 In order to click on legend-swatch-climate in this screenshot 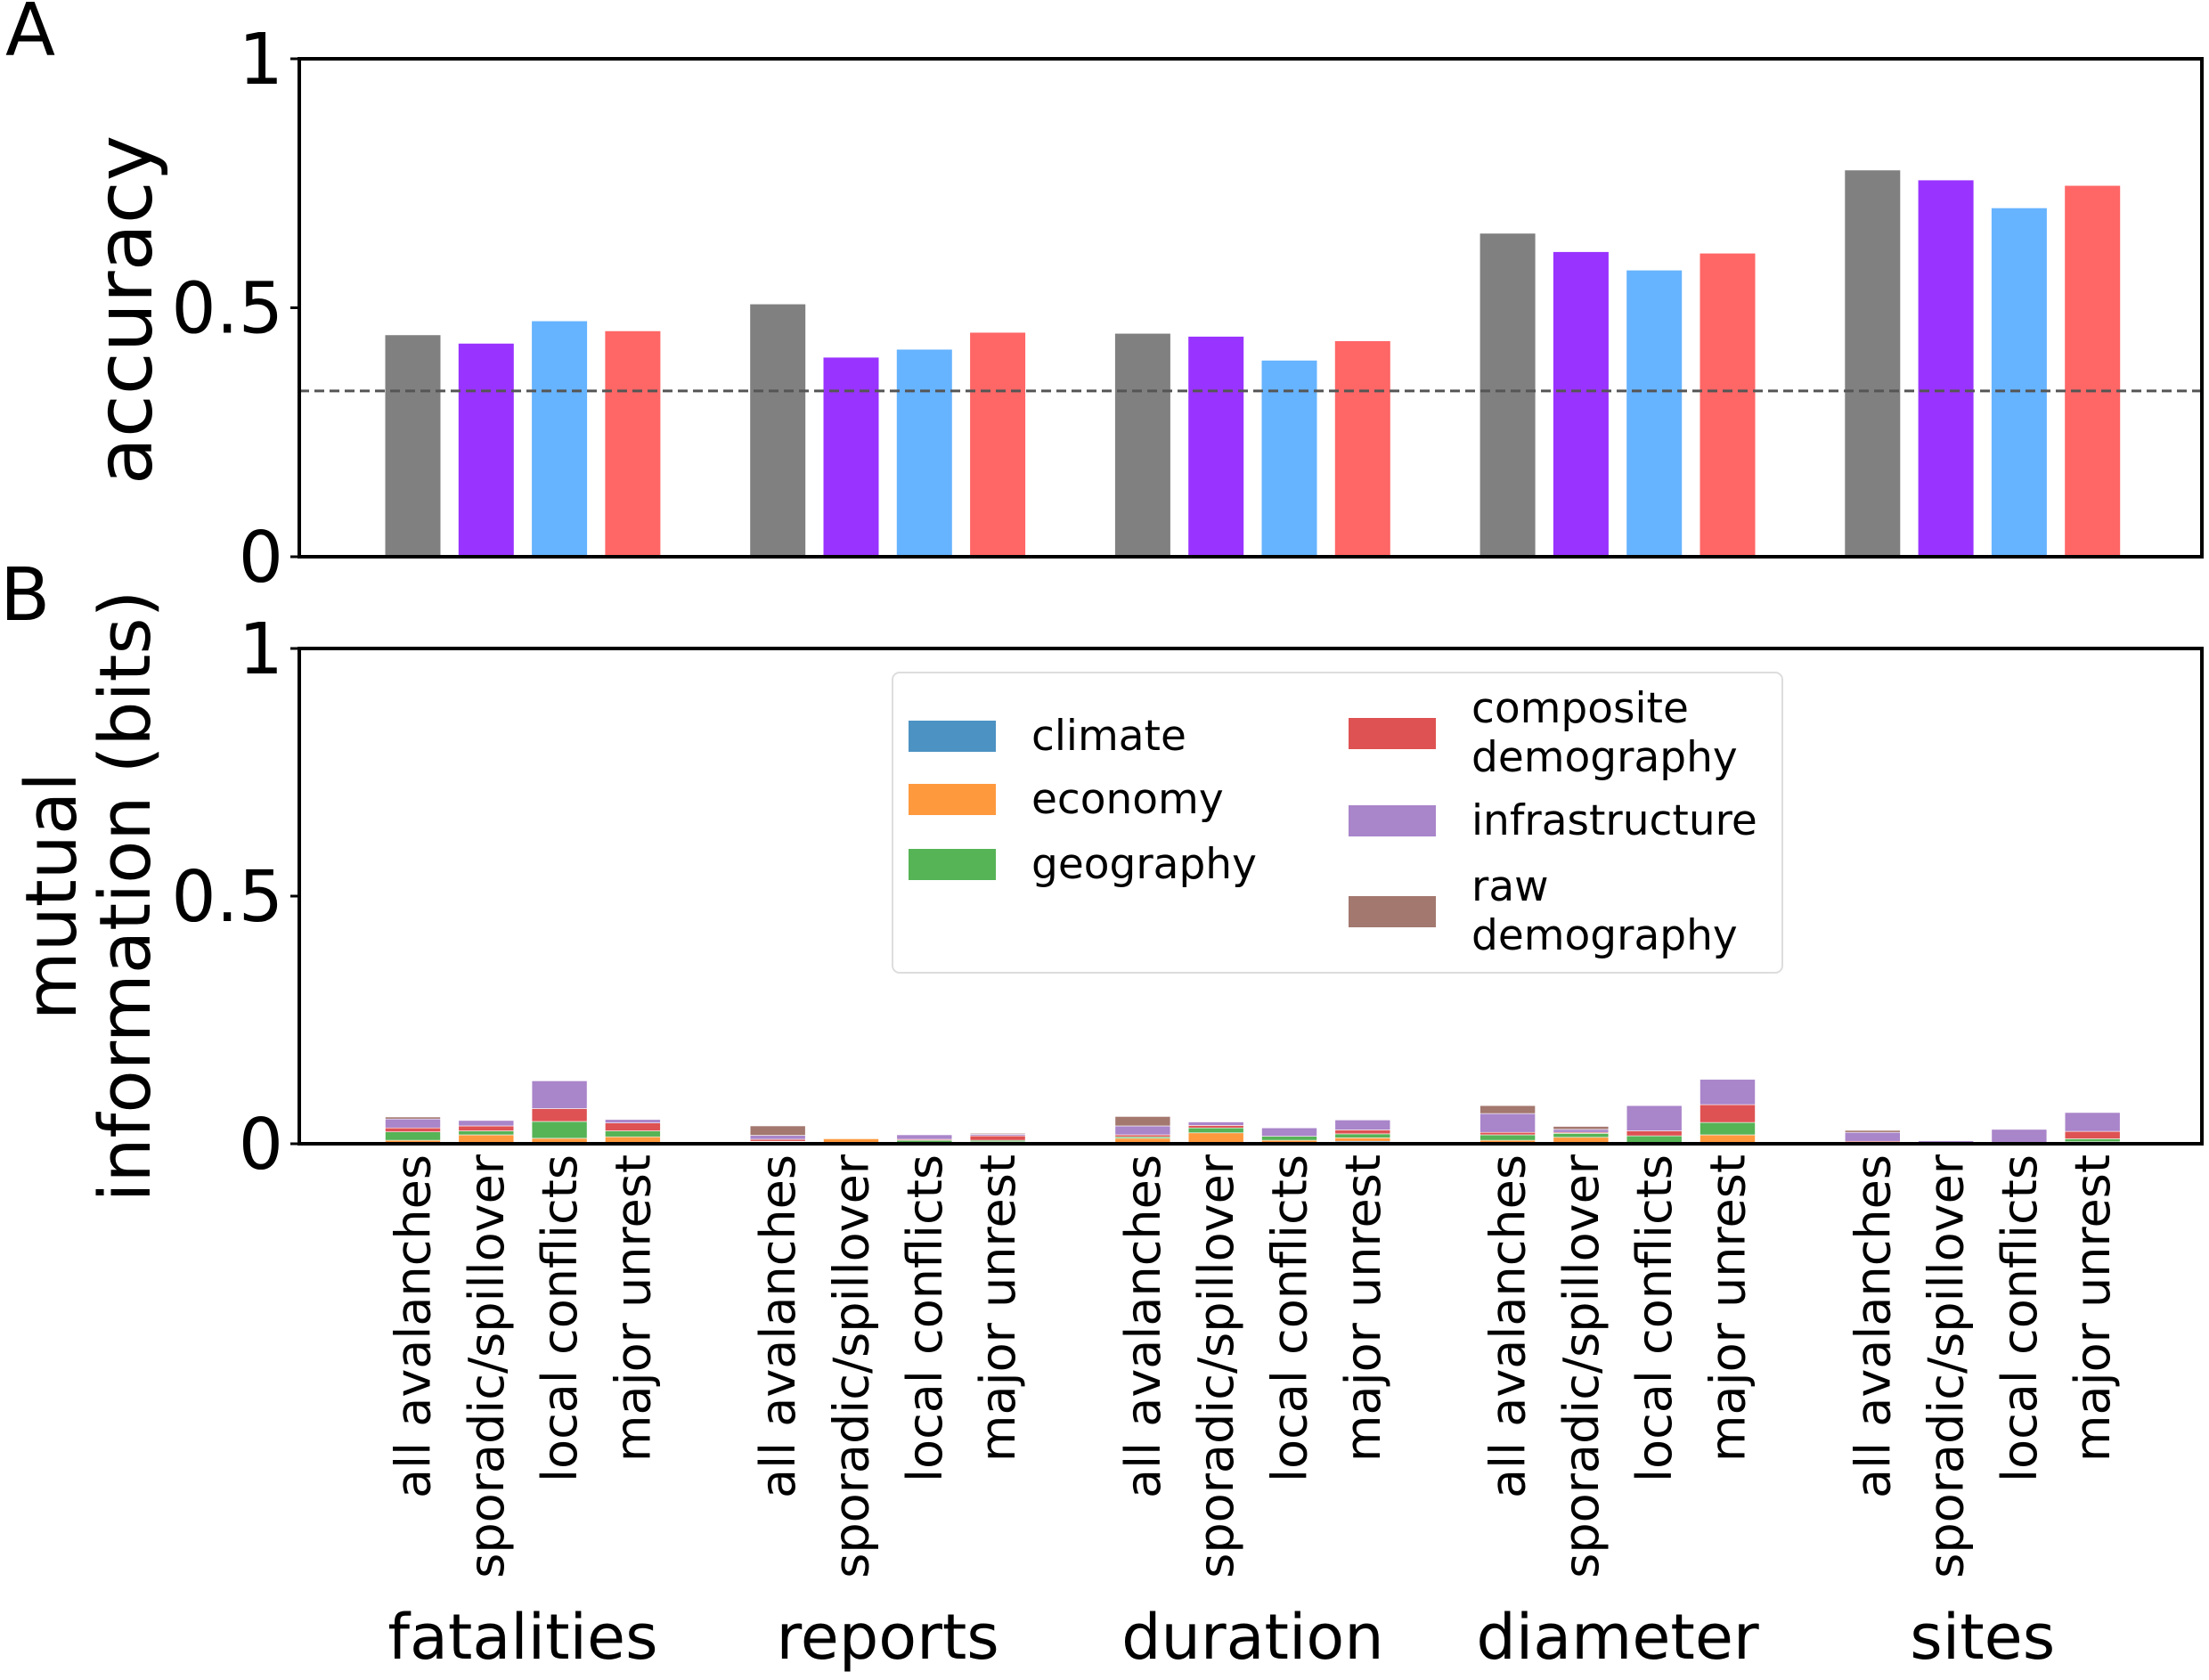, I will do `click(952, 737)`.